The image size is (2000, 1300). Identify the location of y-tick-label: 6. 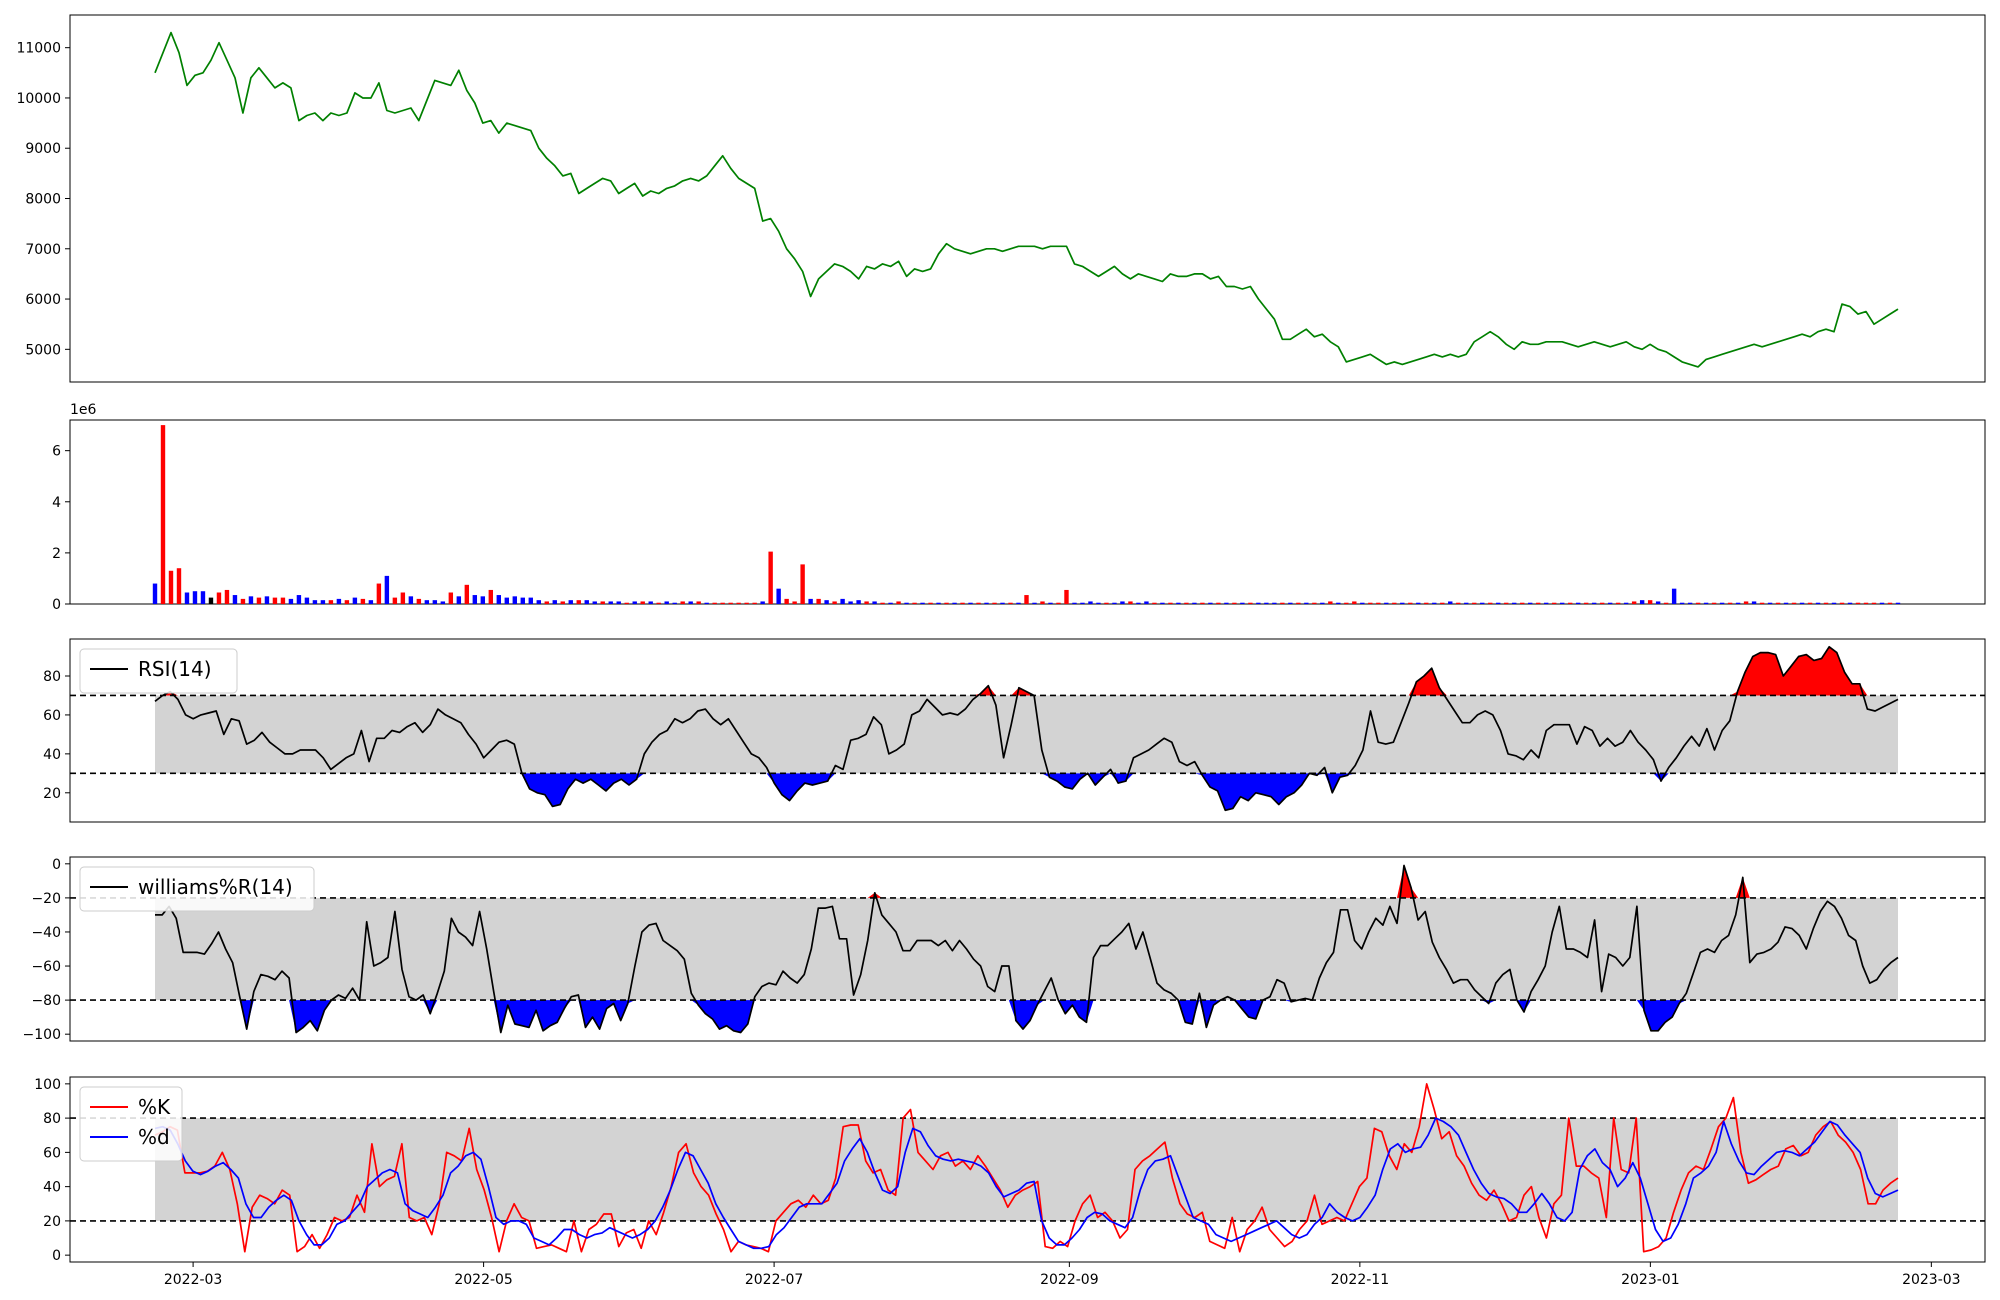
(56, 452).